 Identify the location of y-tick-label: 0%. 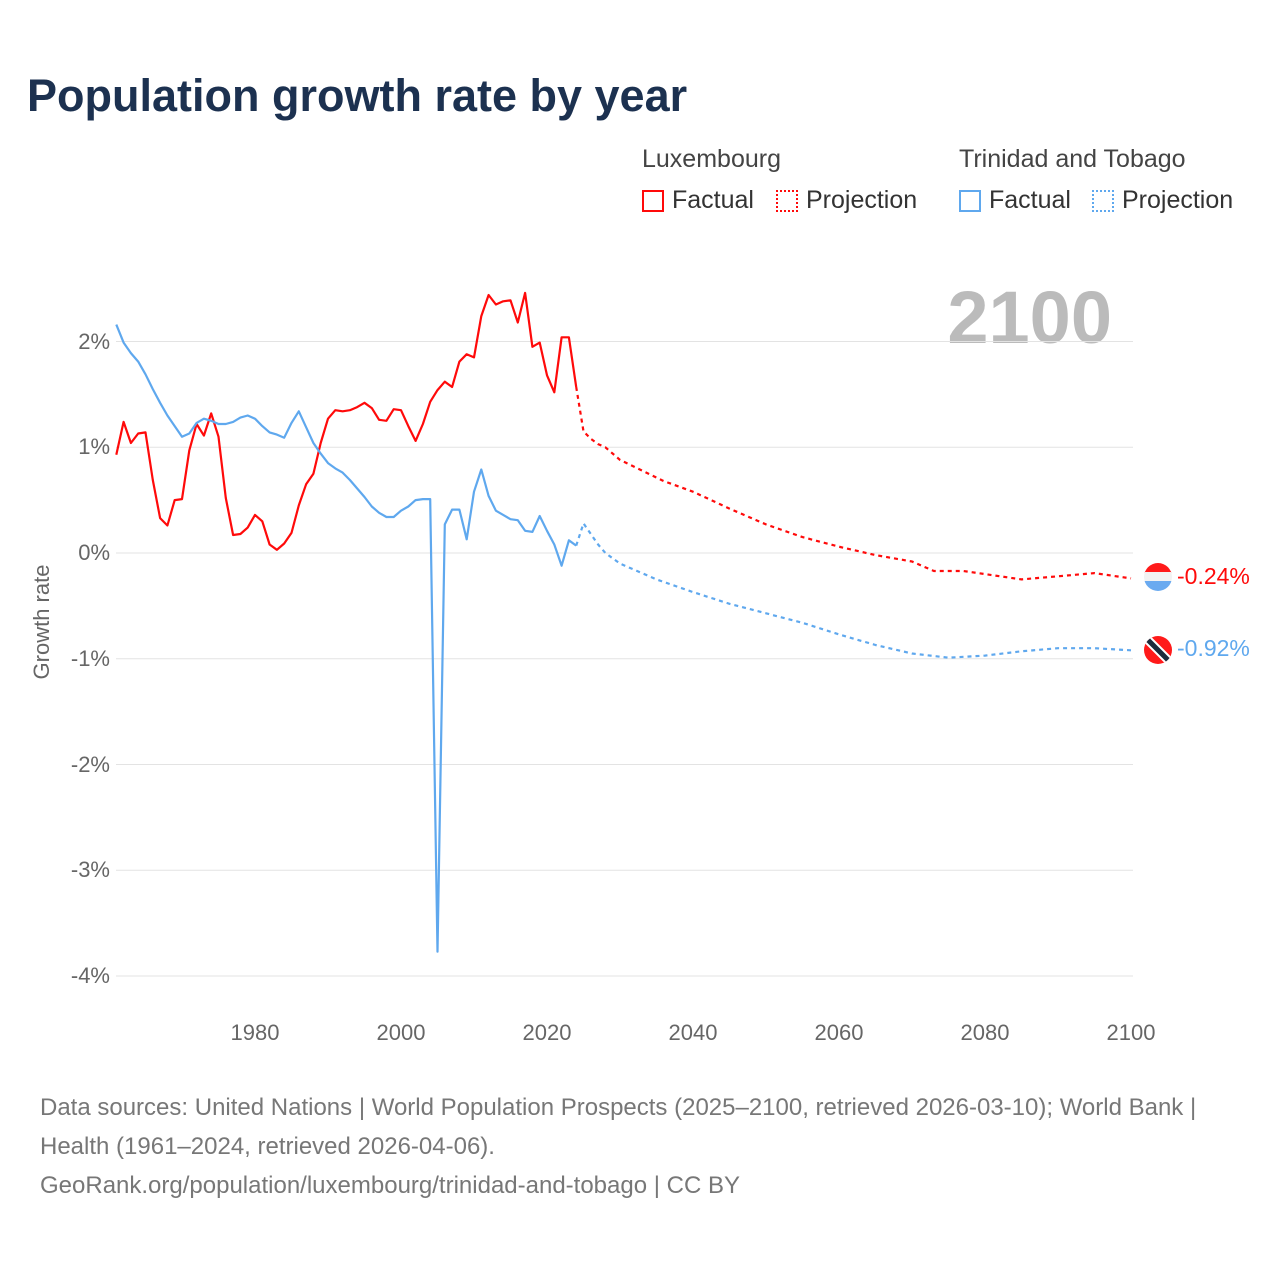
(94, 552).